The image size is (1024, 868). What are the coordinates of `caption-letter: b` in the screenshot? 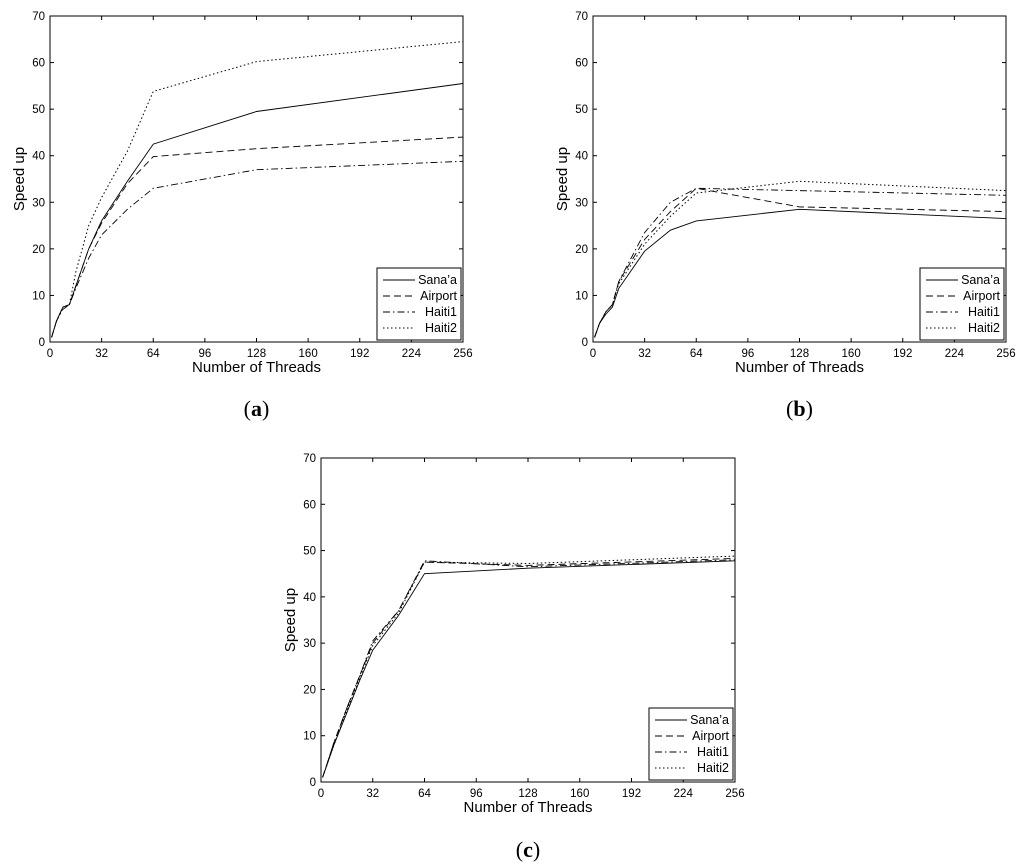 It's located at (799, 408).